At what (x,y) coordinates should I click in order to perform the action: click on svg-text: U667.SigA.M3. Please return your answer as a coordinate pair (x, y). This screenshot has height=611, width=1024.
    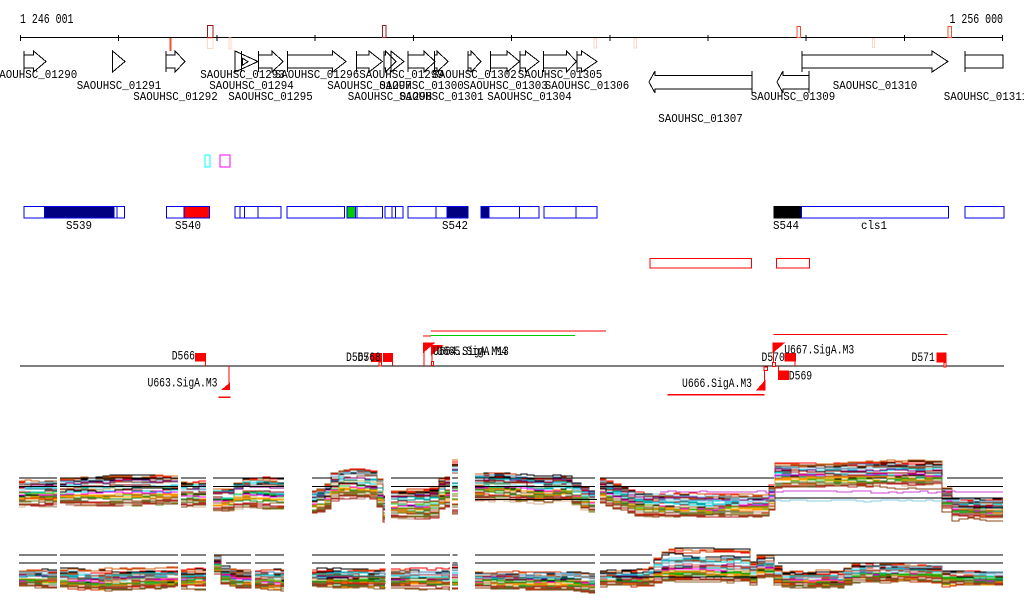
    Looking at the image, I should click on (819, 351).